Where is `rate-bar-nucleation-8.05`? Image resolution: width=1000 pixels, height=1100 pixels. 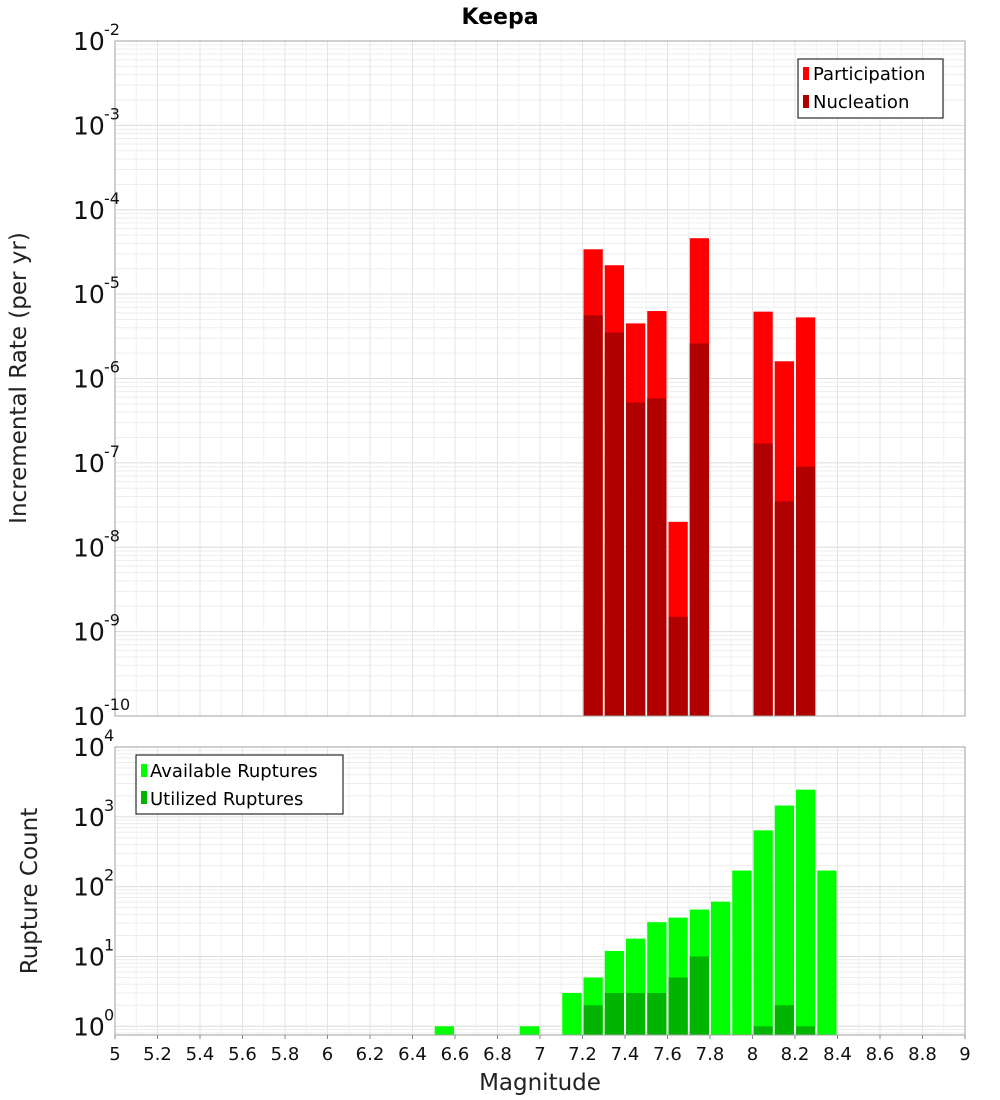
rate-bar-nucleation-8.05 is located at coordinates (763, 579).